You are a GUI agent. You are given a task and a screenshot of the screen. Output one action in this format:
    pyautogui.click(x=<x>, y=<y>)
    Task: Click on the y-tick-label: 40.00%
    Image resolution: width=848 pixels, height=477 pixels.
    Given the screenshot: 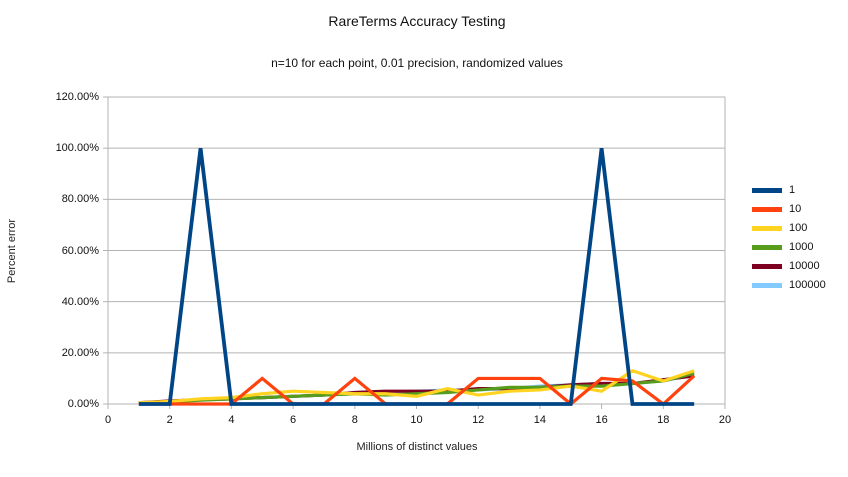 What is the action you would take?
    pyautogui.click(x=80, y=301)
    